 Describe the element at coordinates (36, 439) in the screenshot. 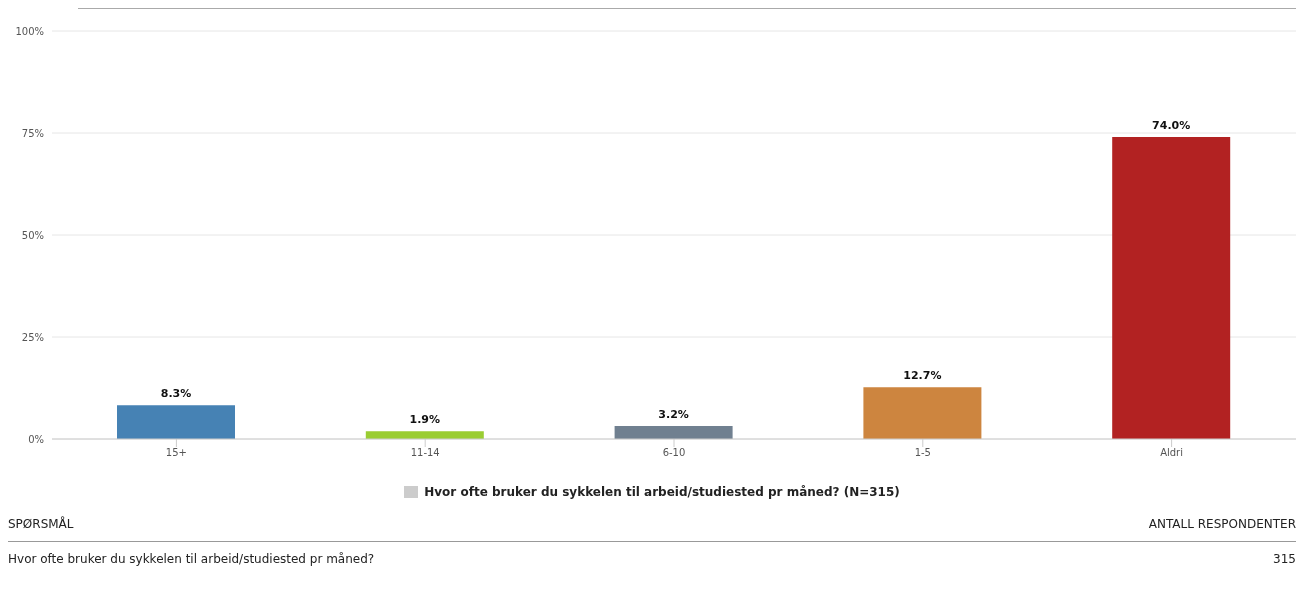

I see `y-tick-label: 0%` at that location.